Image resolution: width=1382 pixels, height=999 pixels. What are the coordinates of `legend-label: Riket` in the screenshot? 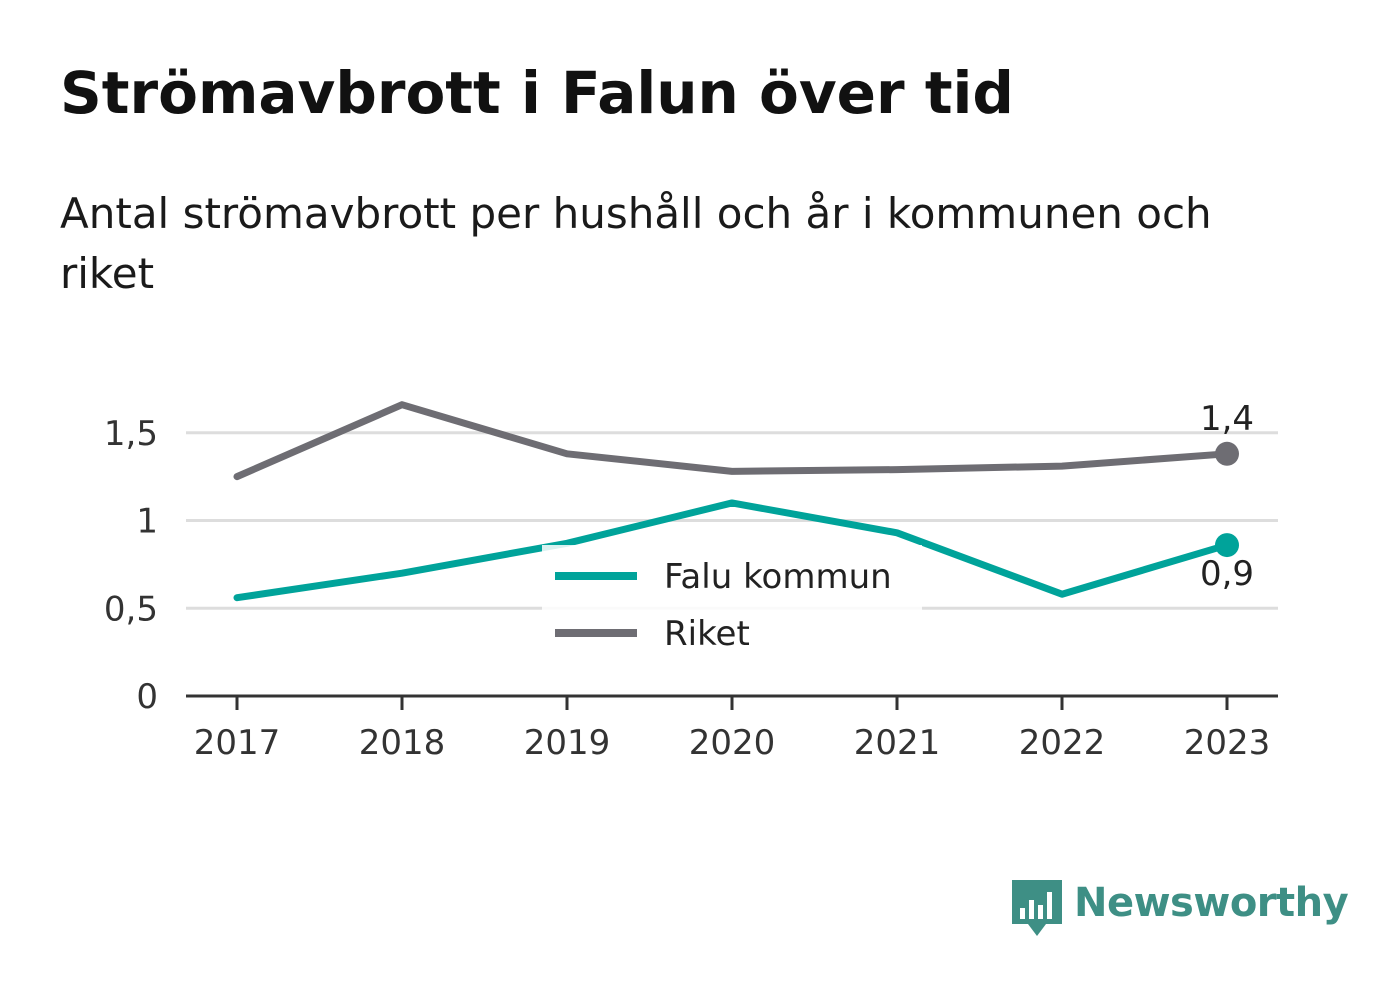 It's located at (707, 634).